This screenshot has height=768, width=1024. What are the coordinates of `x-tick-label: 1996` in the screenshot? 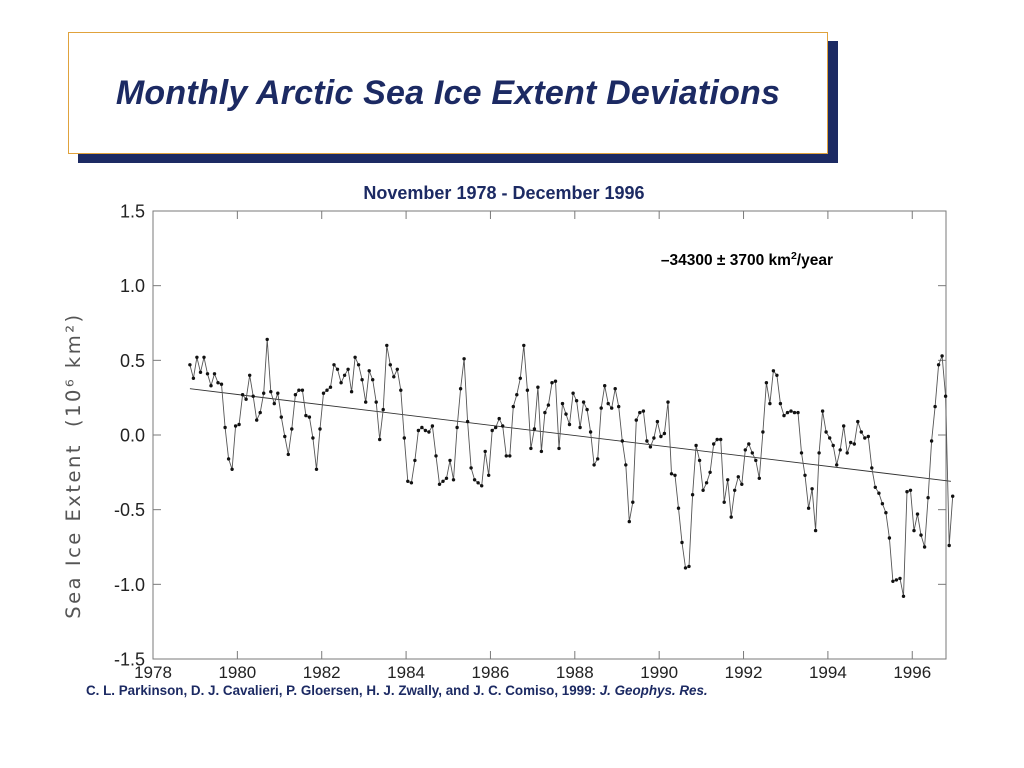 It's located at (912, 672).